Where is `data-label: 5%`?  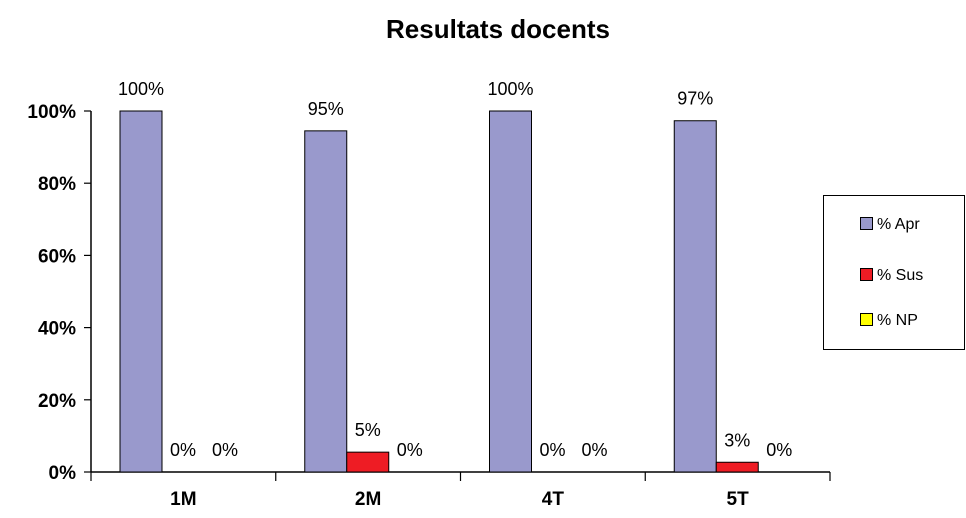 data-label: 5% is located at coordinates (368, 430).